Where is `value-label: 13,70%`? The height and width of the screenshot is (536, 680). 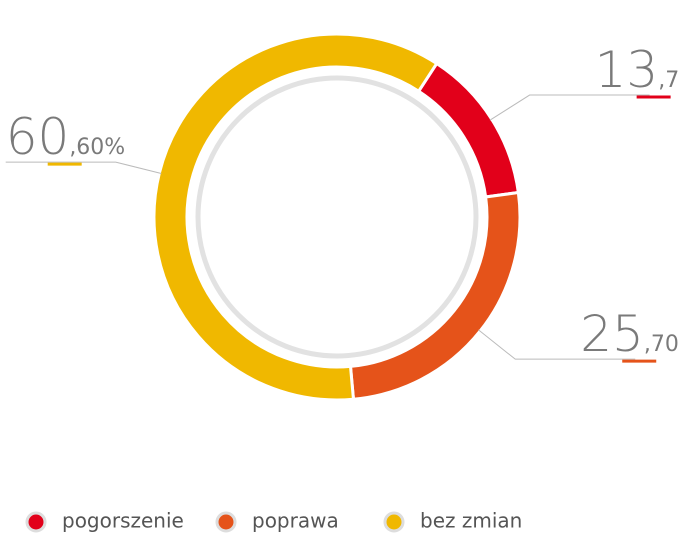
value-label: 13,70% is located at coordinates (637, 70).